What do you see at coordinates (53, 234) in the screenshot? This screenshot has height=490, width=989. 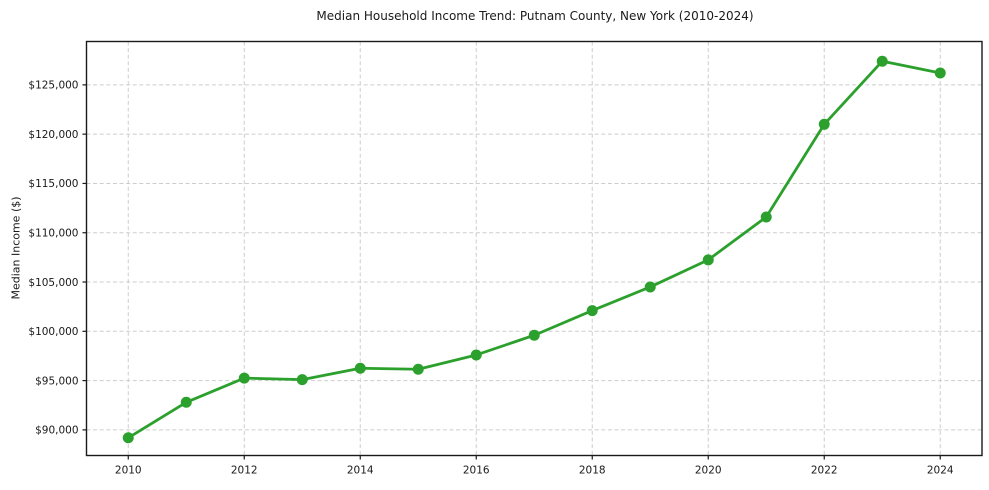 I see `y-tick-label: $110,000` at bounding box center [53, 234].